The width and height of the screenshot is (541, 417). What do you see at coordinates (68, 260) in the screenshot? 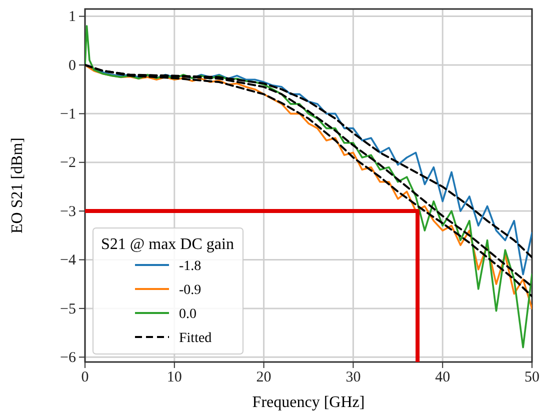
I see `y-tick-label: −4` at bounding box center [68, 260].